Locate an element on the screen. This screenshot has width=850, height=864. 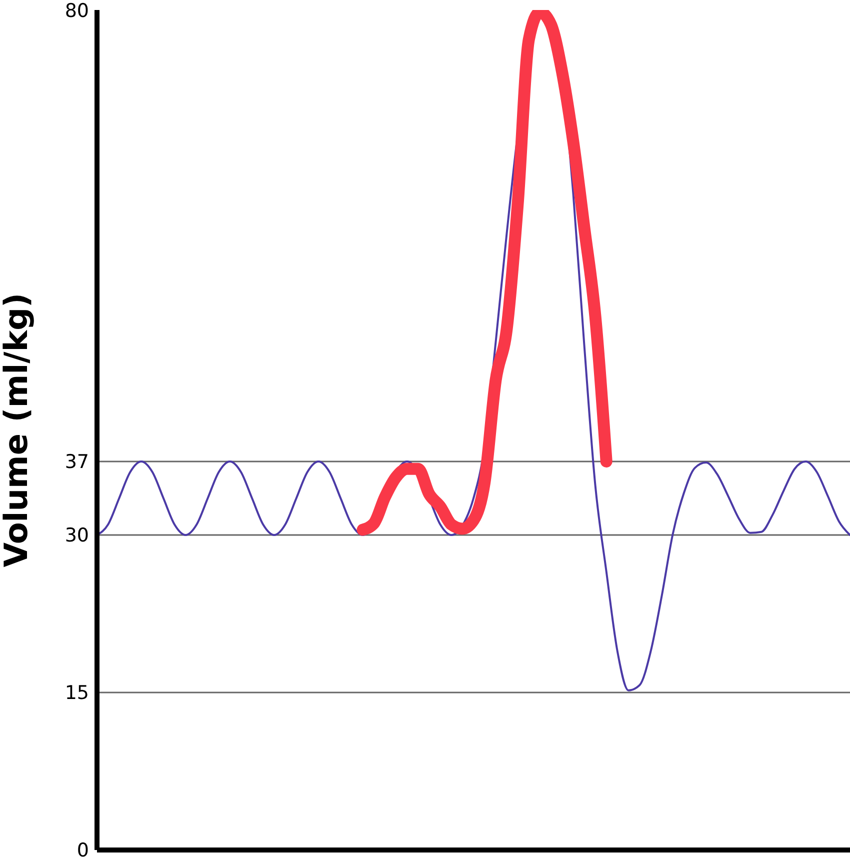
y-tick-label: 0 is located at coordinates (82, 851).